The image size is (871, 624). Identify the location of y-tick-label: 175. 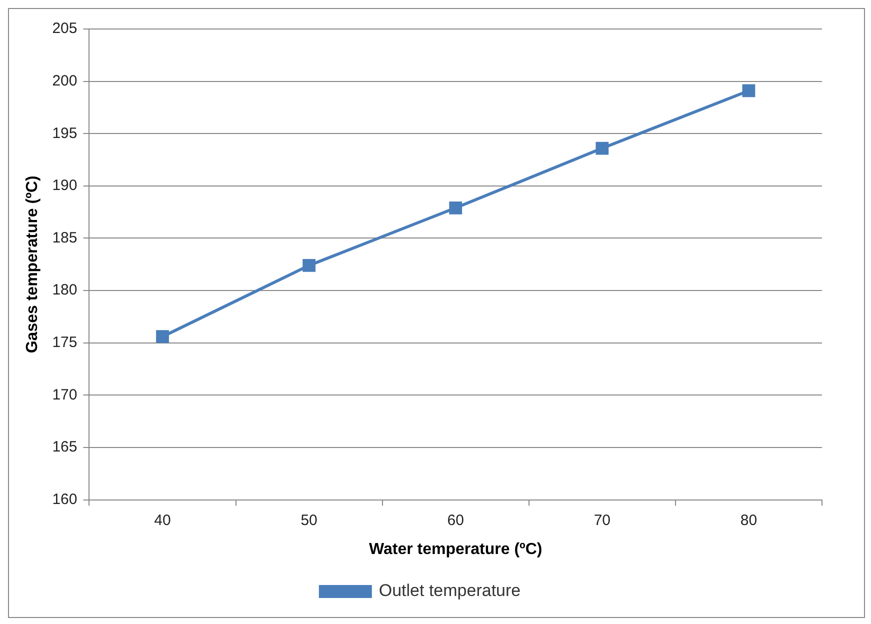
(65, 343).